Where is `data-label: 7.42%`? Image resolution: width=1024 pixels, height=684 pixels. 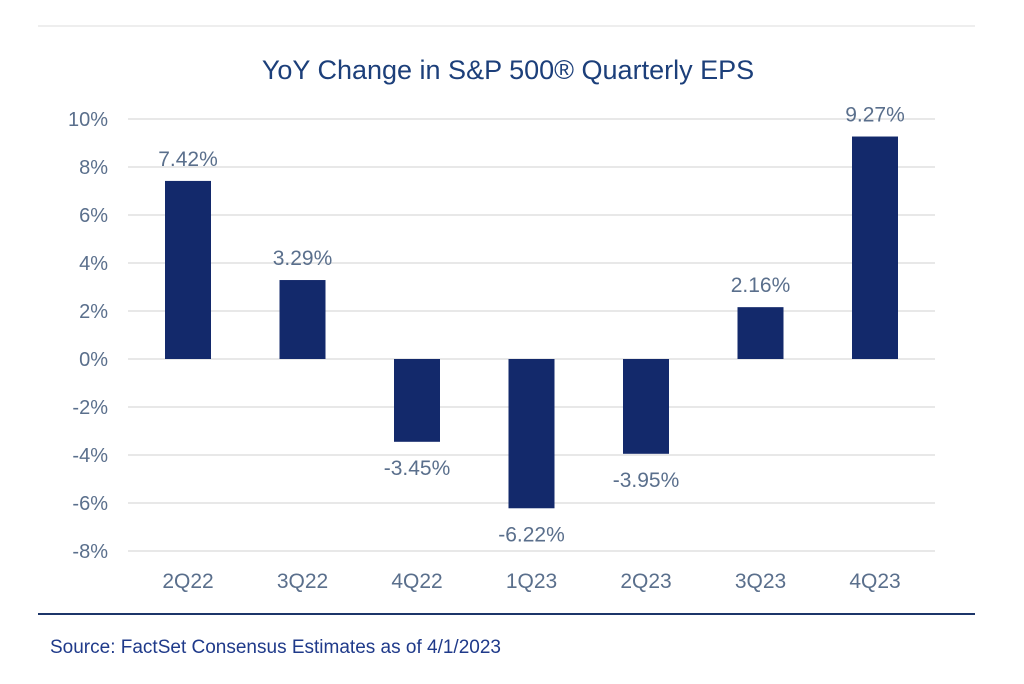 data-label: 7.42% is located at coordinates (188, 159).